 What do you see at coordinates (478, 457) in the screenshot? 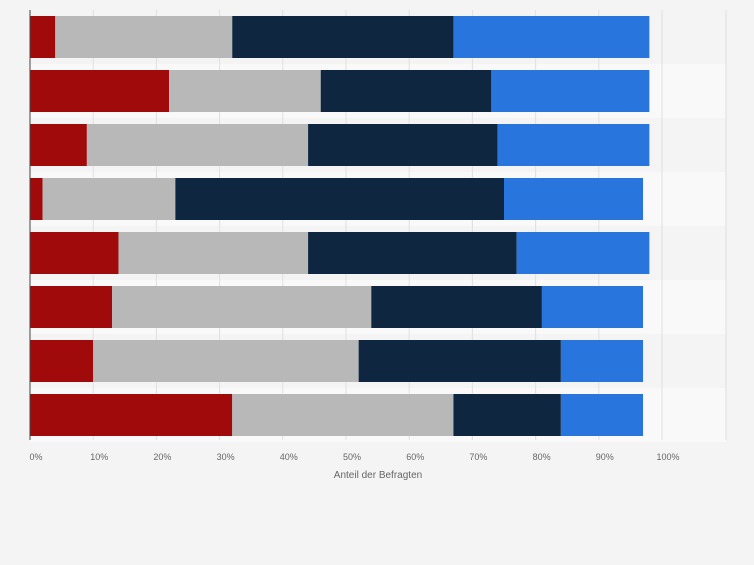
I see `x-tick-label: 70%` at bounding box center [478, 457].